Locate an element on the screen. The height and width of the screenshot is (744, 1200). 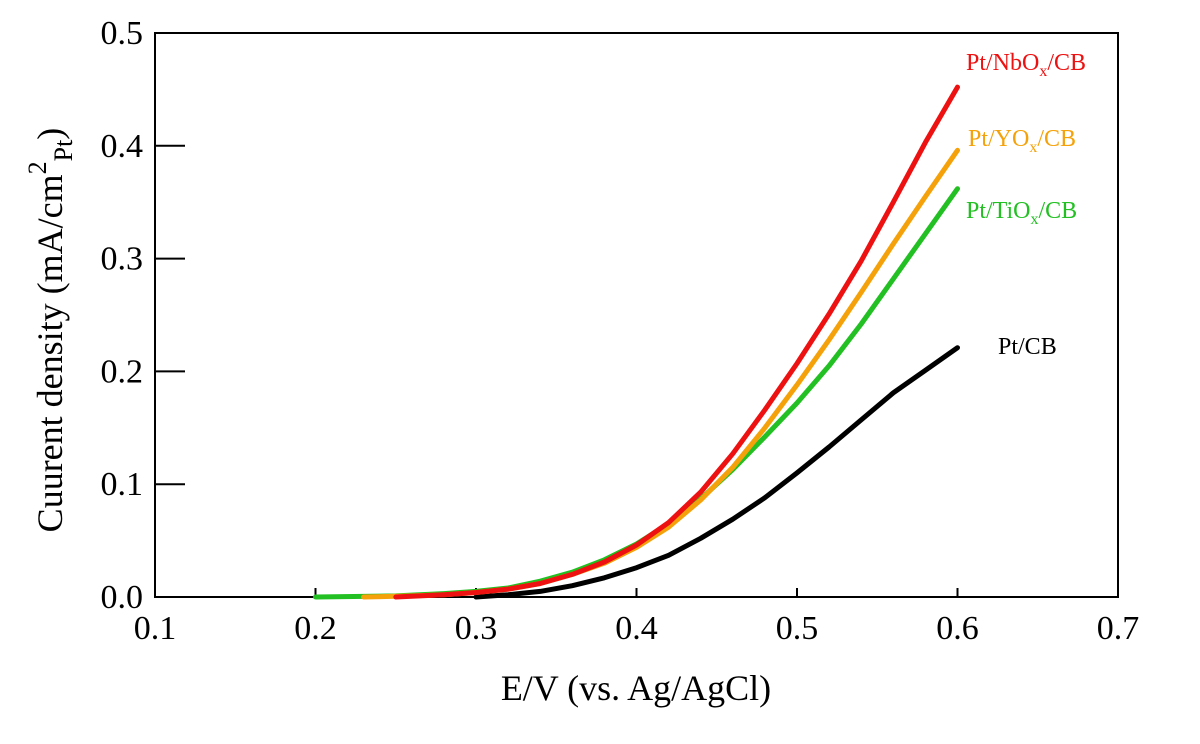
y-tick-label: 0.5 is located at coordinates (122, 33).